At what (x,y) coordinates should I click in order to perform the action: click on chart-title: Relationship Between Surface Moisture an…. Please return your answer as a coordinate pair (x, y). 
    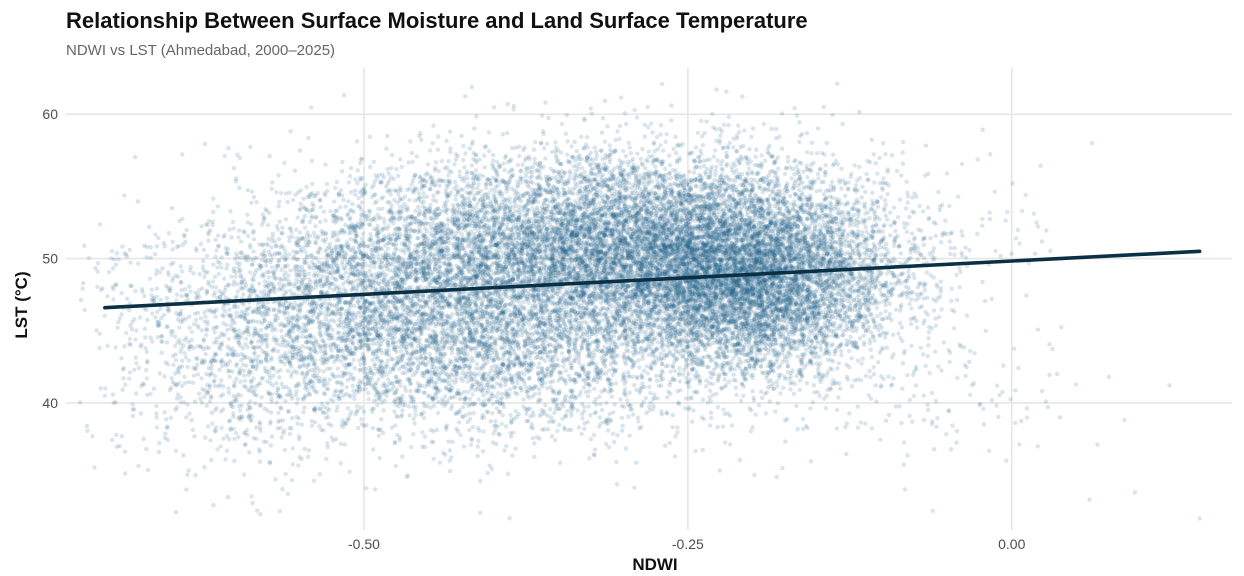
    Looking at the image, I should click on (437, 20).